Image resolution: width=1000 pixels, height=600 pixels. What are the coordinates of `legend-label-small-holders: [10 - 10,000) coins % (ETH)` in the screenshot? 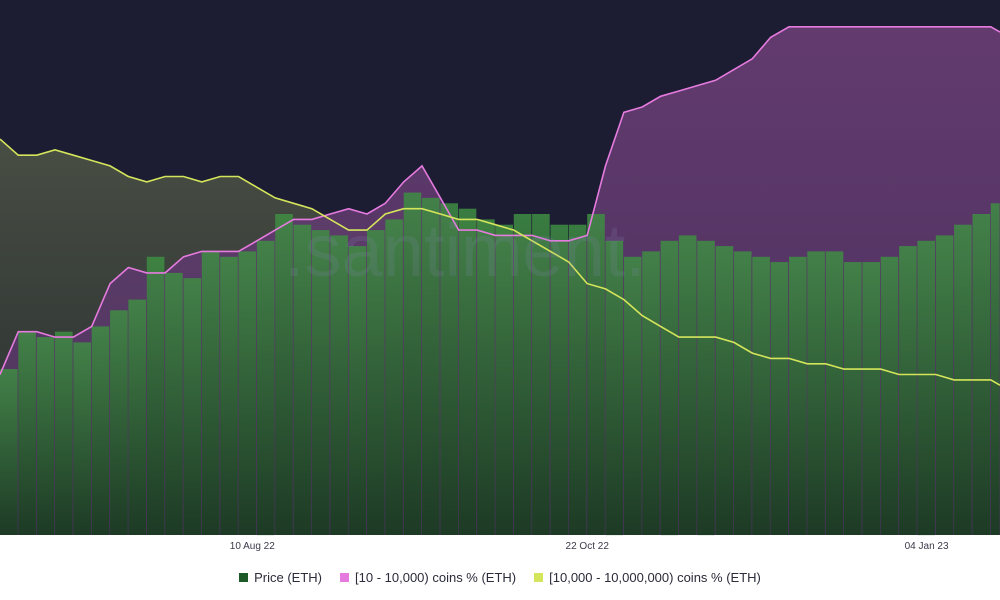 It's located at (436, 577).